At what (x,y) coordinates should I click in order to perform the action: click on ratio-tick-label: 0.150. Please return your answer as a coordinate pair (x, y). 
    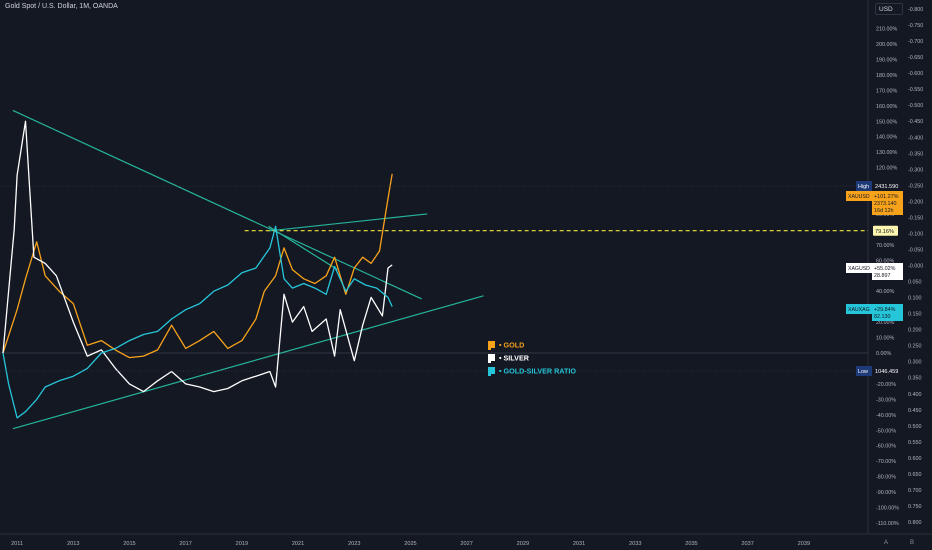
    Looking at the image, I should click on (915, 315).